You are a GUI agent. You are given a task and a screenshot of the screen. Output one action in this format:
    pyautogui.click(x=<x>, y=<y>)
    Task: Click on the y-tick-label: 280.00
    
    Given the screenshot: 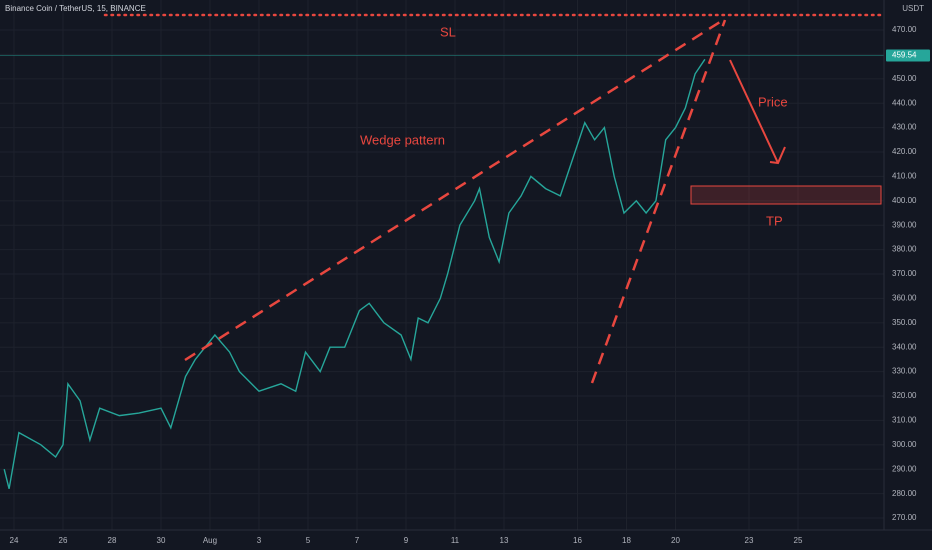 What is the action you would take?
    pyautogui.click(x=904, y=493)
    